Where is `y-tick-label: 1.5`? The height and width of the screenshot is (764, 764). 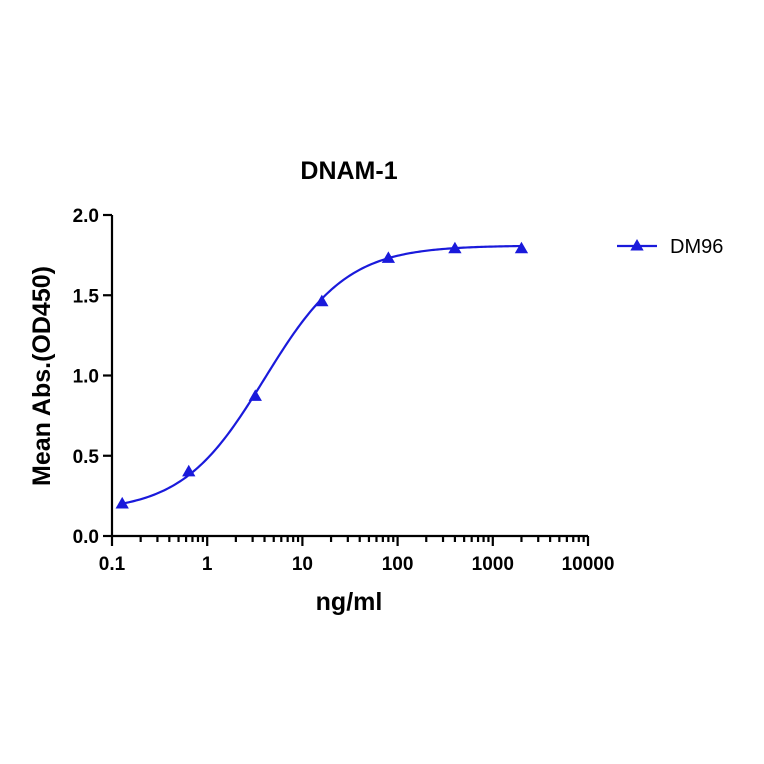
y-tick-label: 1.5 is located at coordinates (86, 296).